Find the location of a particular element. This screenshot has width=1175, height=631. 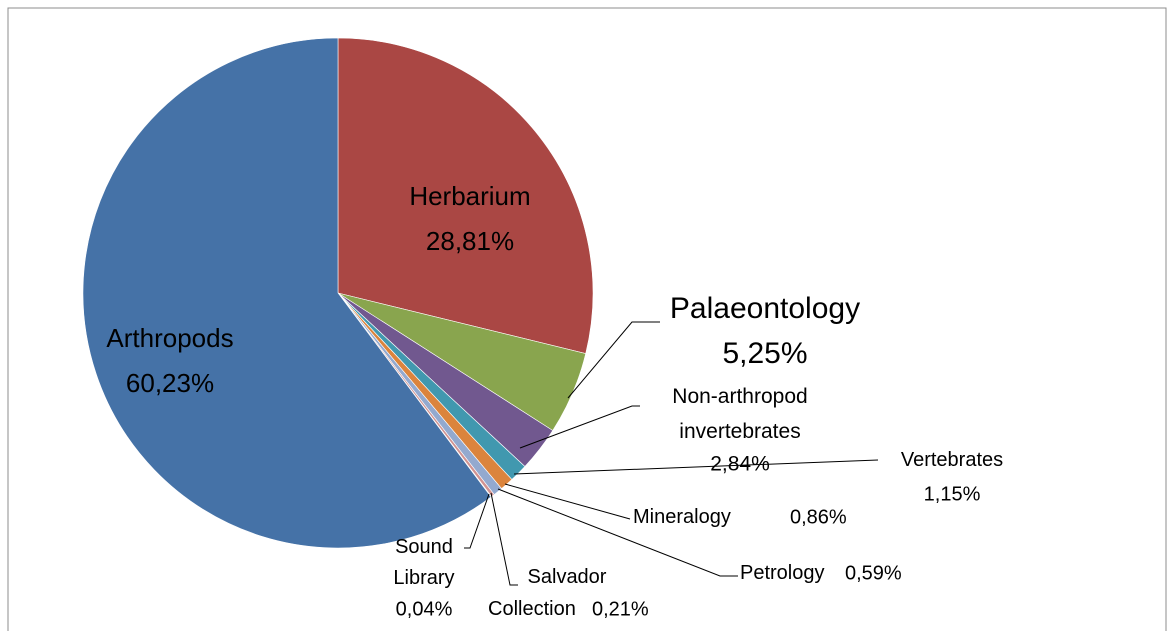

slice-label-line: invertebrates is located at coordinates (739, 431).